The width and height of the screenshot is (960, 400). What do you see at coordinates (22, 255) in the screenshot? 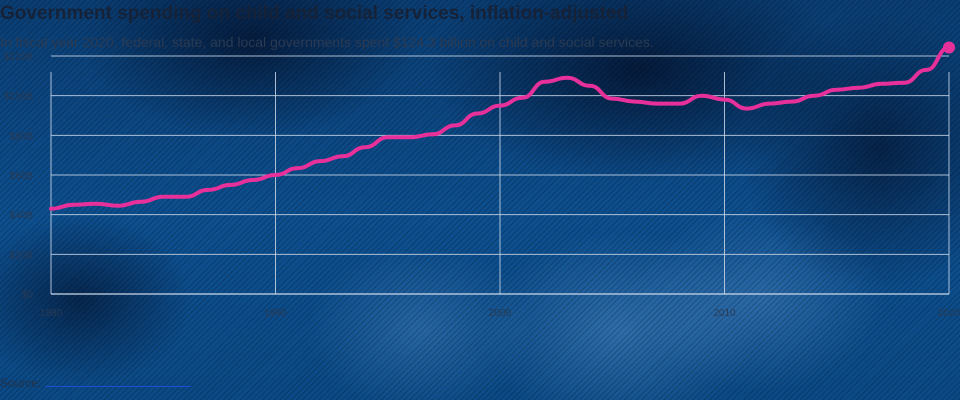
I see `y-tick-label: $20B` at bounding box center [22, 255].